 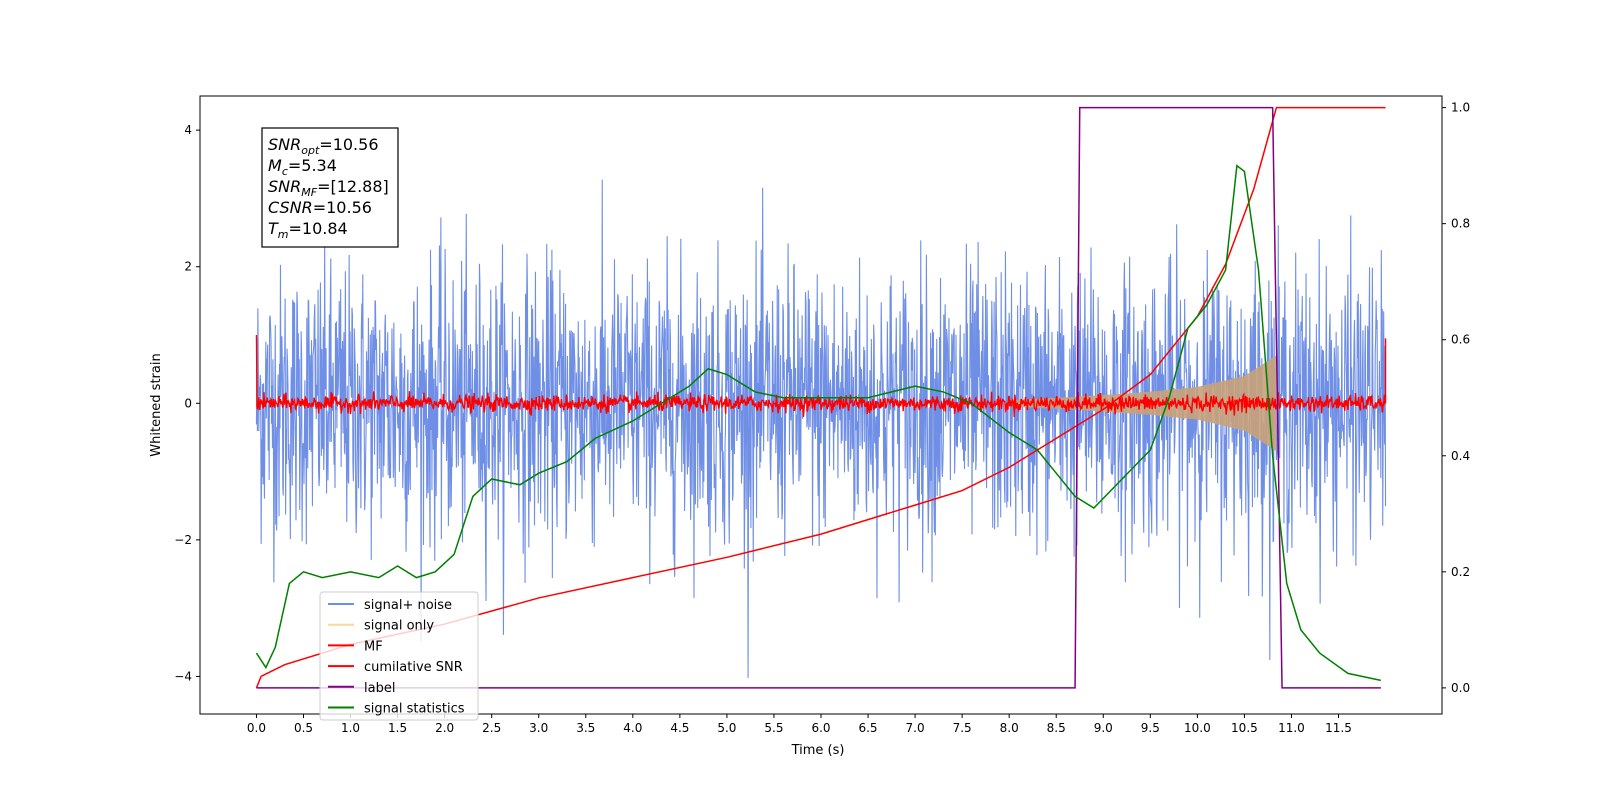 What do you see at coordinates (1460, 456) in the screenshot?
I see `y-right-tick-label: 0.4` at bounding box center [1460, 456].